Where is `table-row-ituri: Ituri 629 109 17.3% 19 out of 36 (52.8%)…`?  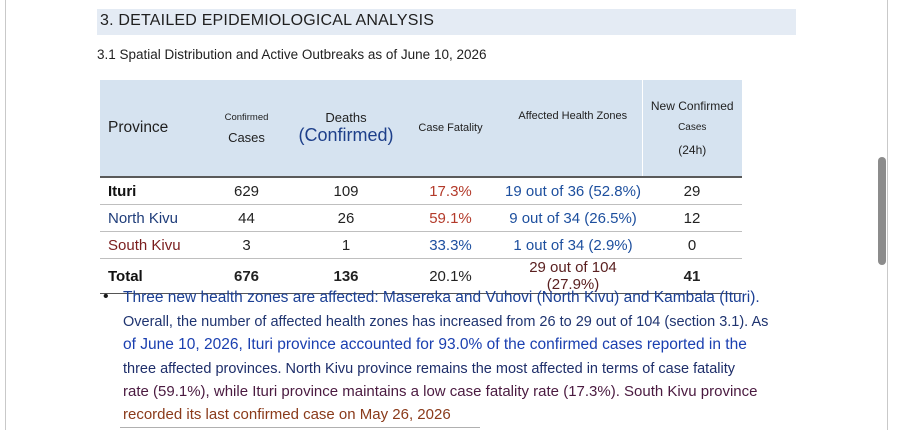 table-row-ituri: Ituri 629 109 17.3% 19 out of 36 (52.8%)… is located at coordinates (421, 190).